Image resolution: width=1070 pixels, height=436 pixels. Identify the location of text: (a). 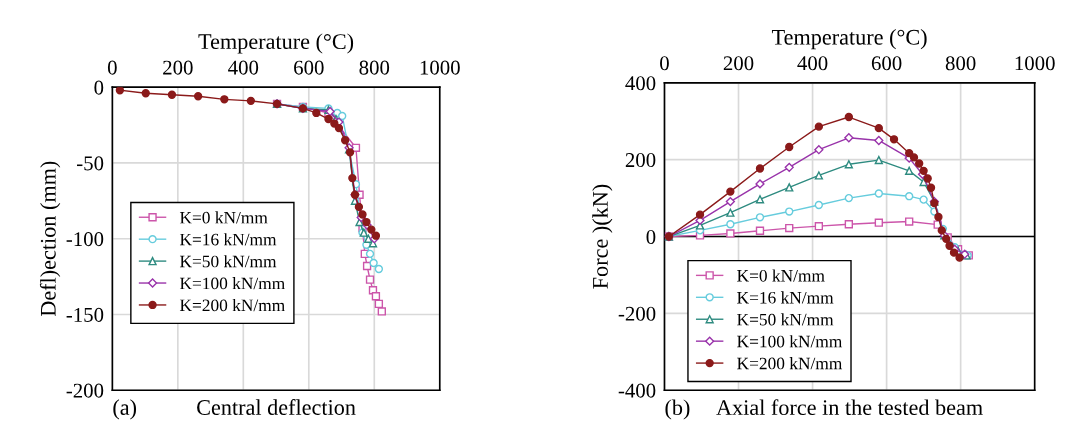
(125, 409).